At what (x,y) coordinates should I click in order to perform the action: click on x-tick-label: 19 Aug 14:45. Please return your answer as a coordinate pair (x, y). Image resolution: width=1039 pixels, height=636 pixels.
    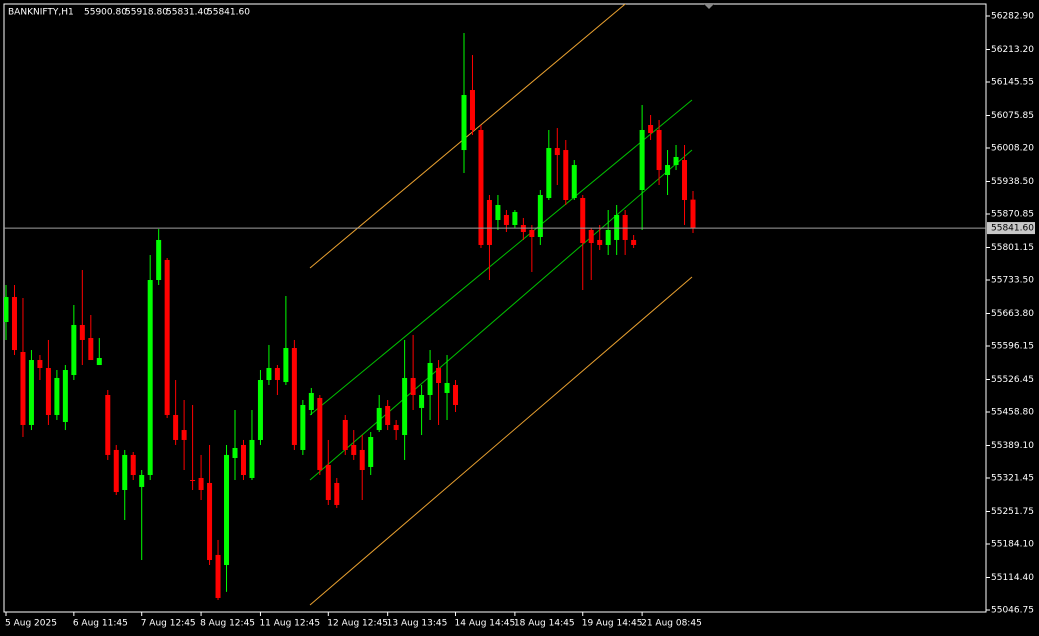
    Looking at the image, I should click on (612, 624).